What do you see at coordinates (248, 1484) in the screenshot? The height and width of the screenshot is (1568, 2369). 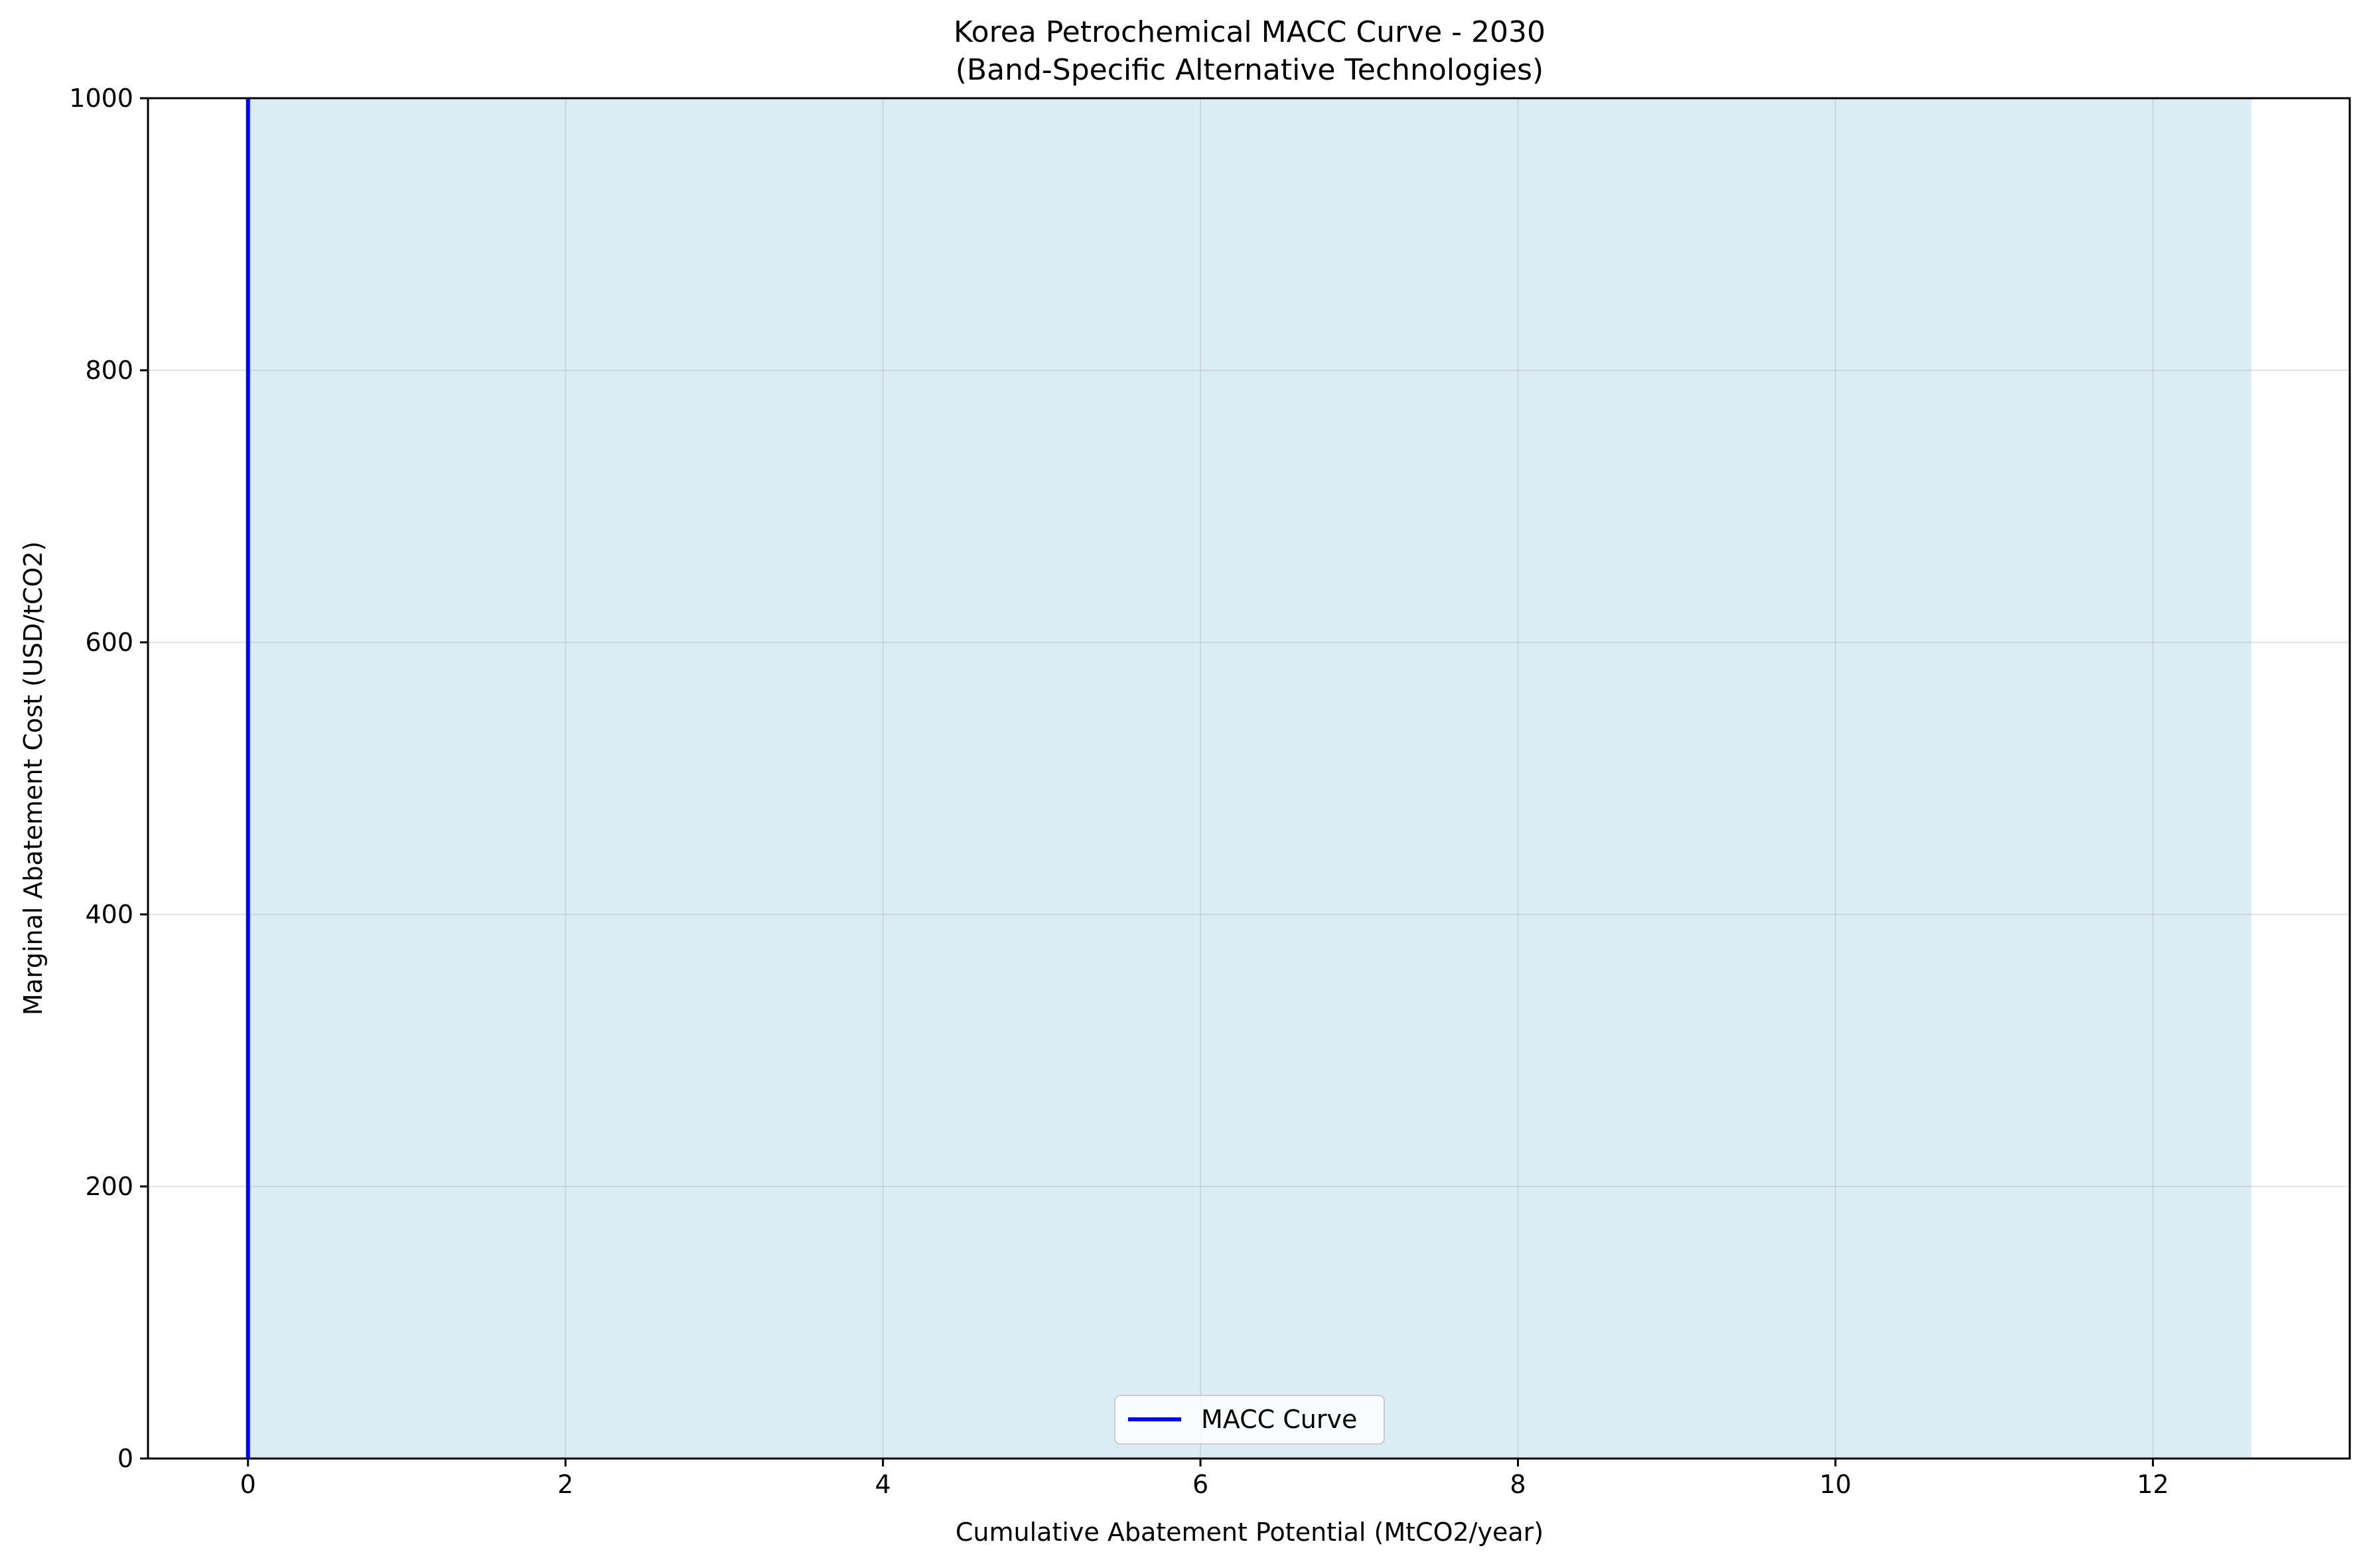 I see `x-tick-label: 0` at bounding box center [248, 1484].